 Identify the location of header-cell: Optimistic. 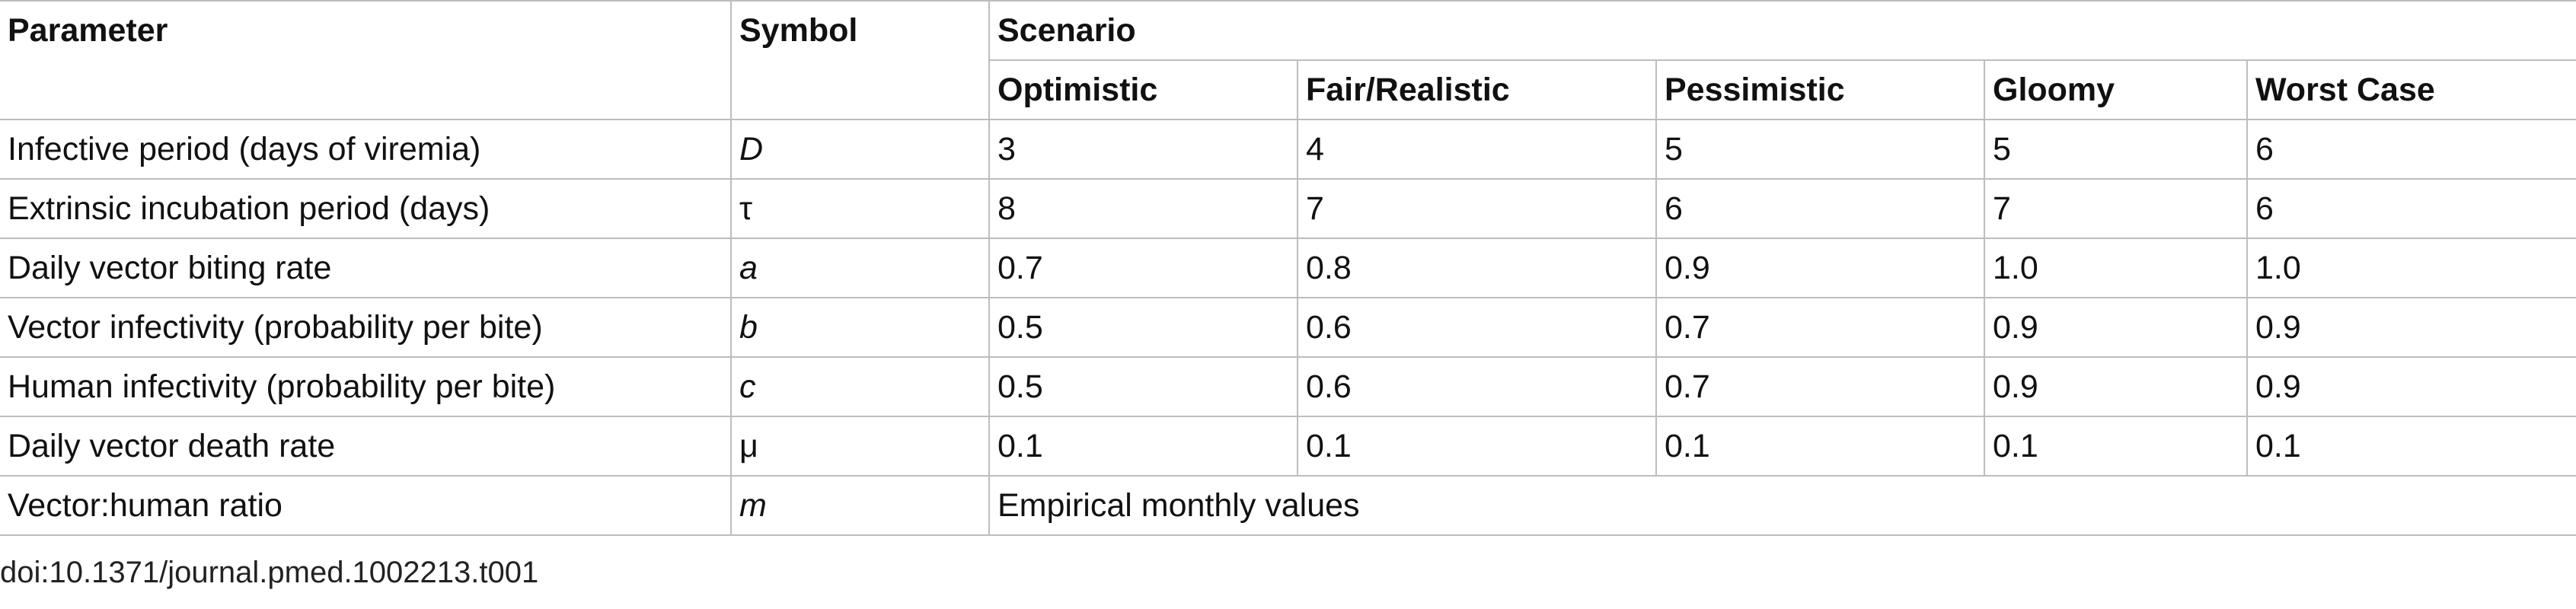
(1143, 89).